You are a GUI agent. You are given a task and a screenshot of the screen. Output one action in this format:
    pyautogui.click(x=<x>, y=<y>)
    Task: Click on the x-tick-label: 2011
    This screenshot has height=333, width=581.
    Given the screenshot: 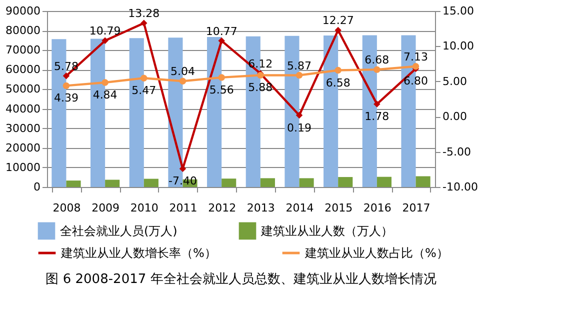 What is the action you would take?
    pyautogui.click(x=183, y=208)
    